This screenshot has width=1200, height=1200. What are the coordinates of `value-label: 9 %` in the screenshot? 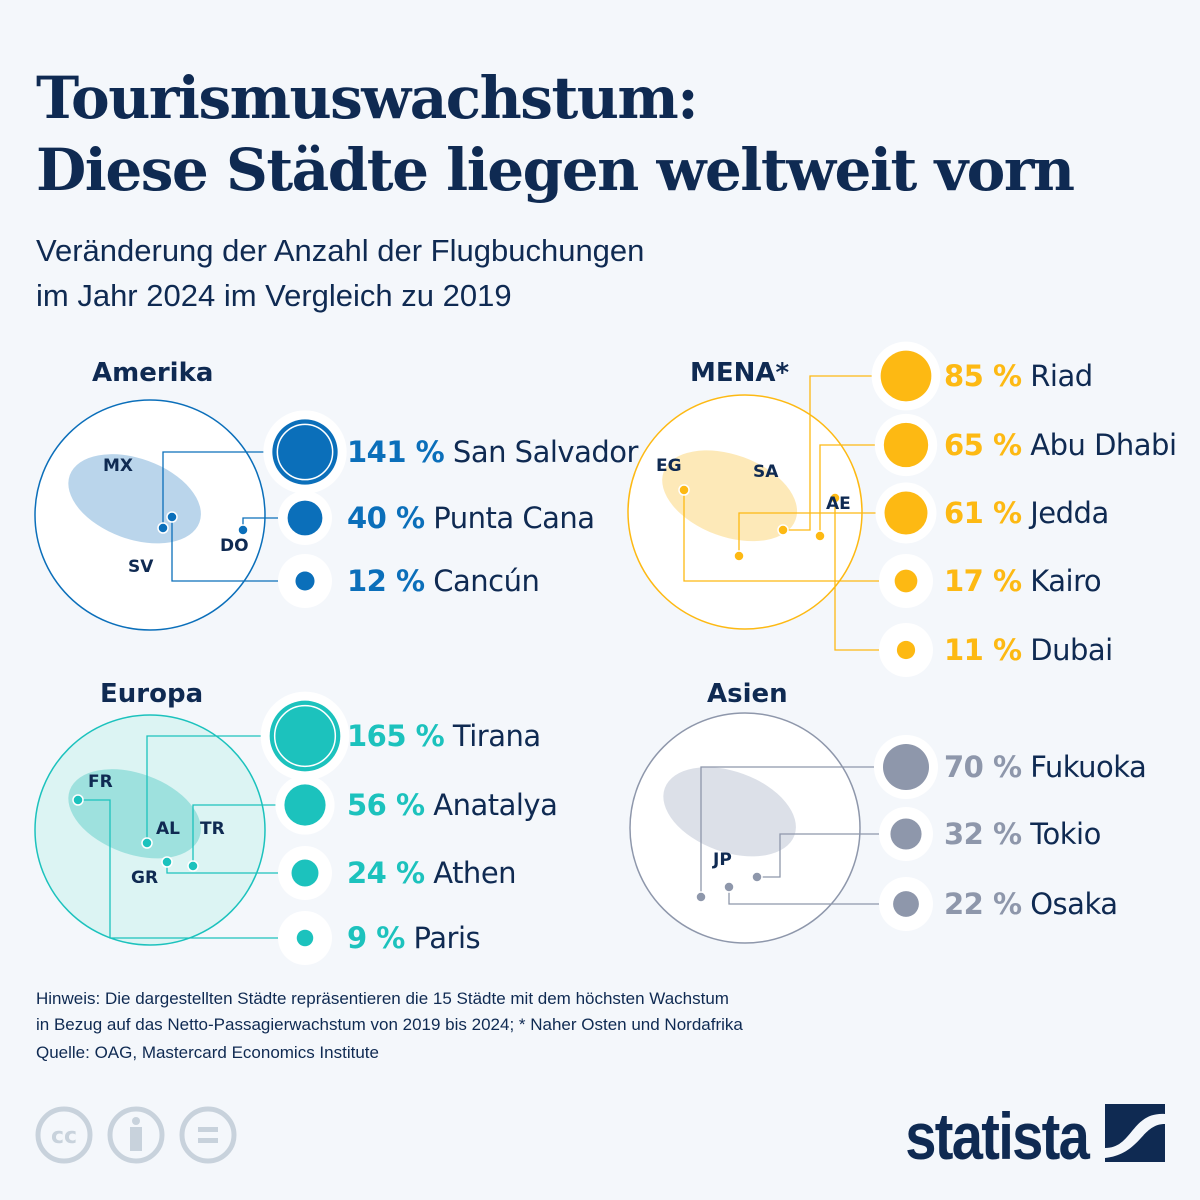 It's located at (376, 938).